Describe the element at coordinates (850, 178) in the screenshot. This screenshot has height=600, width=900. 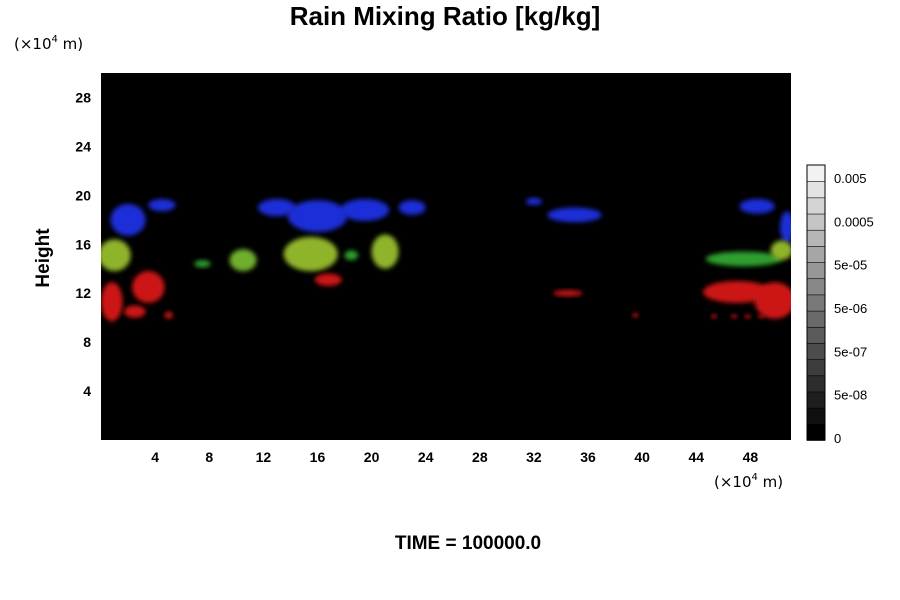
I see `colorbar-label: 0.005` at that location.